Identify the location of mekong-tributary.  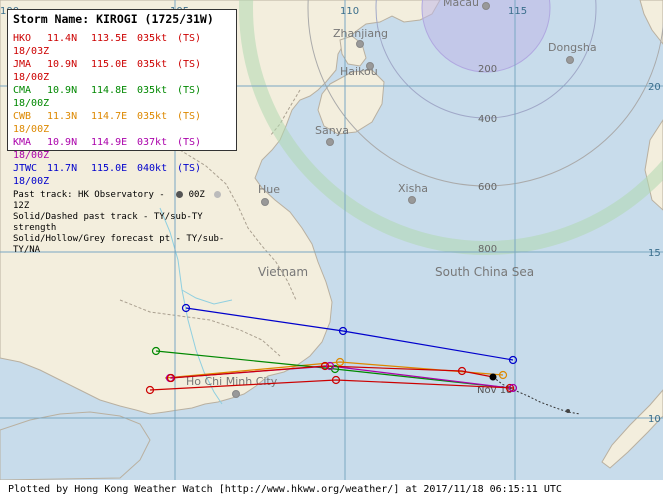
(207, 297).